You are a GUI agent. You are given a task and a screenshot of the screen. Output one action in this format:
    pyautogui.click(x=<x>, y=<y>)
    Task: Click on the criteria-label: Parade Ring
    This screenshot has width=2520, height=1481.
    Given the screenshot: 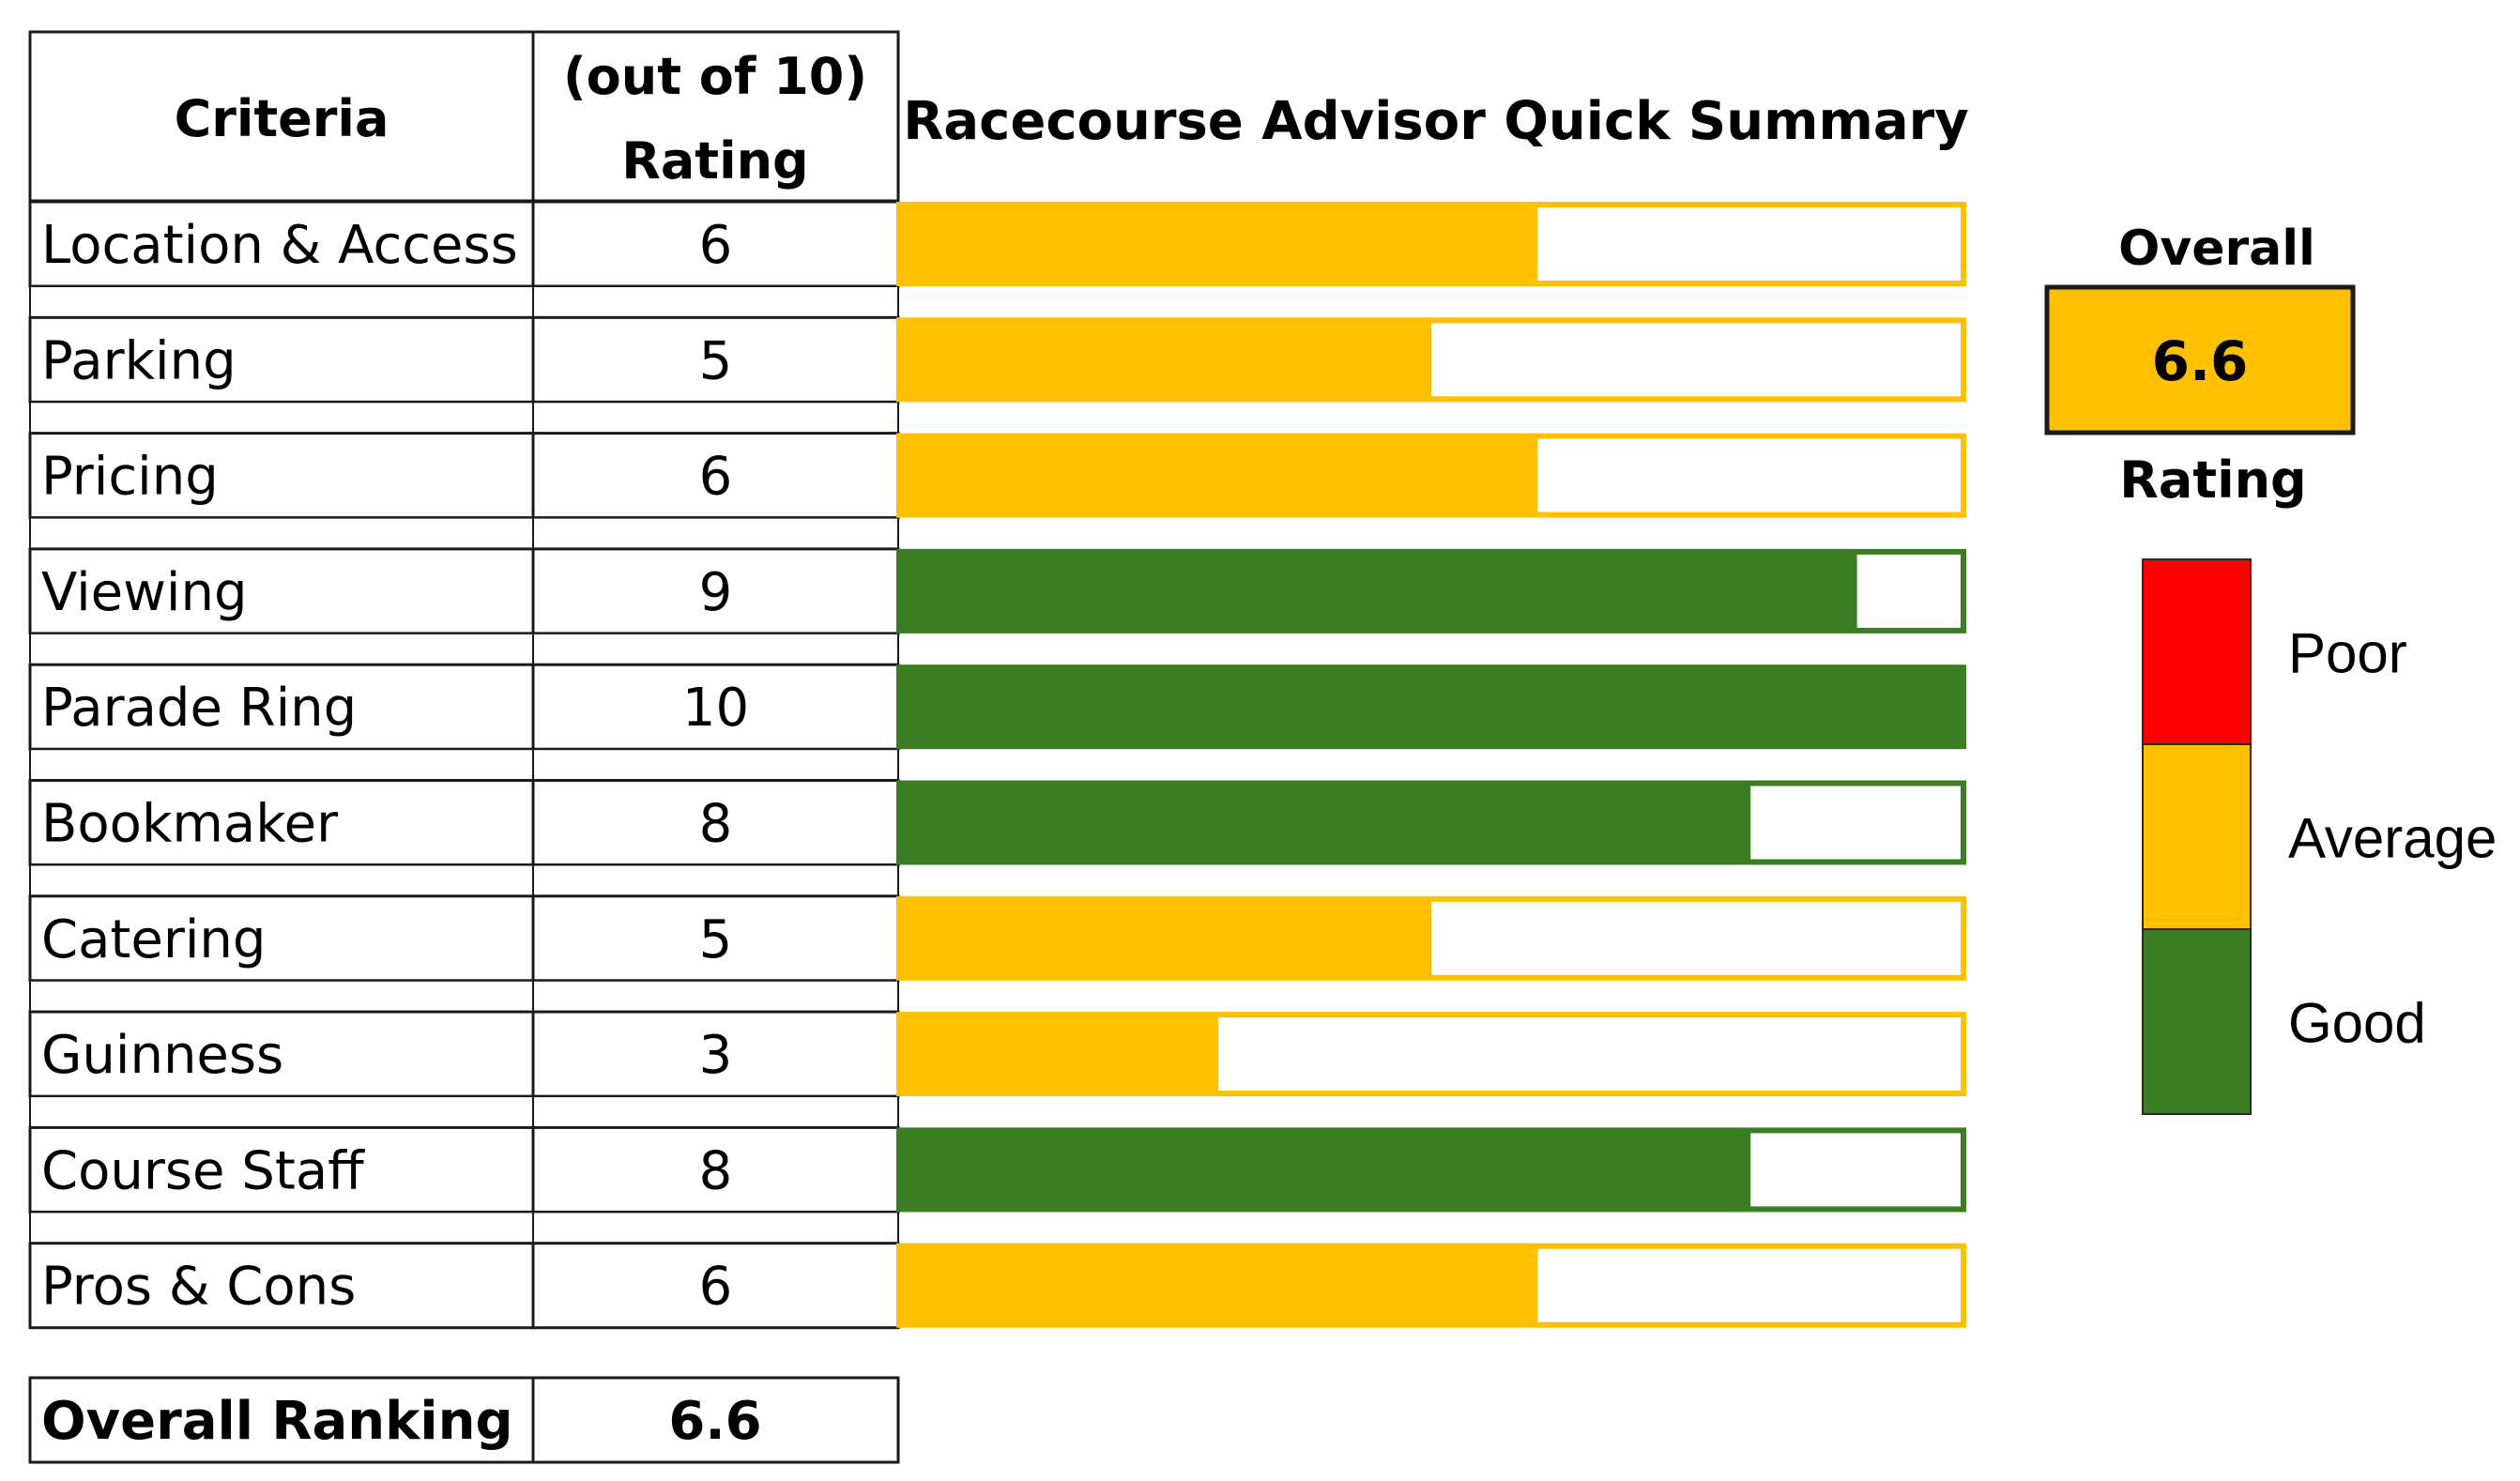 What is the action you would take?
    pyautogui.click(x=199, y=708)
    